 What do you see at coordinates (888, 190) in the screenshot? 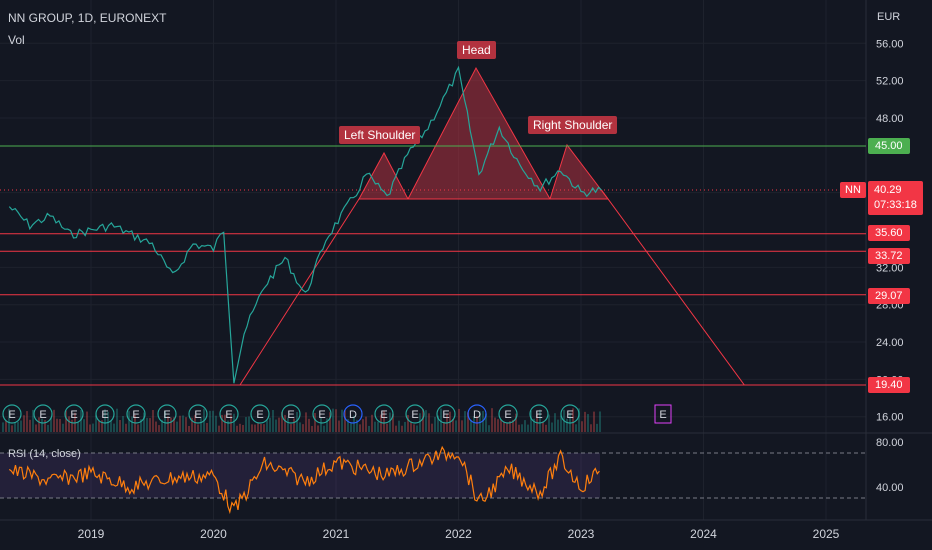
I see `last-price-value: 40.29` at bounding box center [888, 190].